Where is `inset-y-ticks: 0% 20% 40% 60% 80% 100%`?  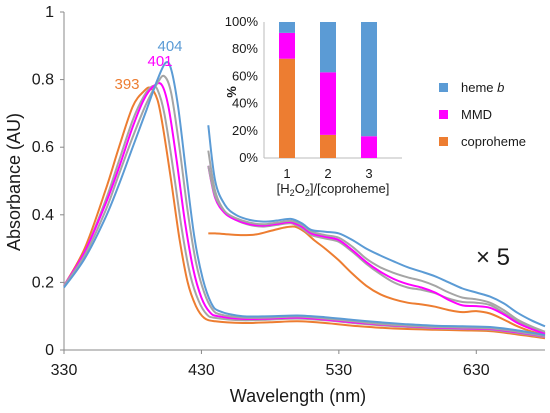
inset-y-ticks: 0% 20% 40% 60% 80% 100% is located at coordinates (242, 89).